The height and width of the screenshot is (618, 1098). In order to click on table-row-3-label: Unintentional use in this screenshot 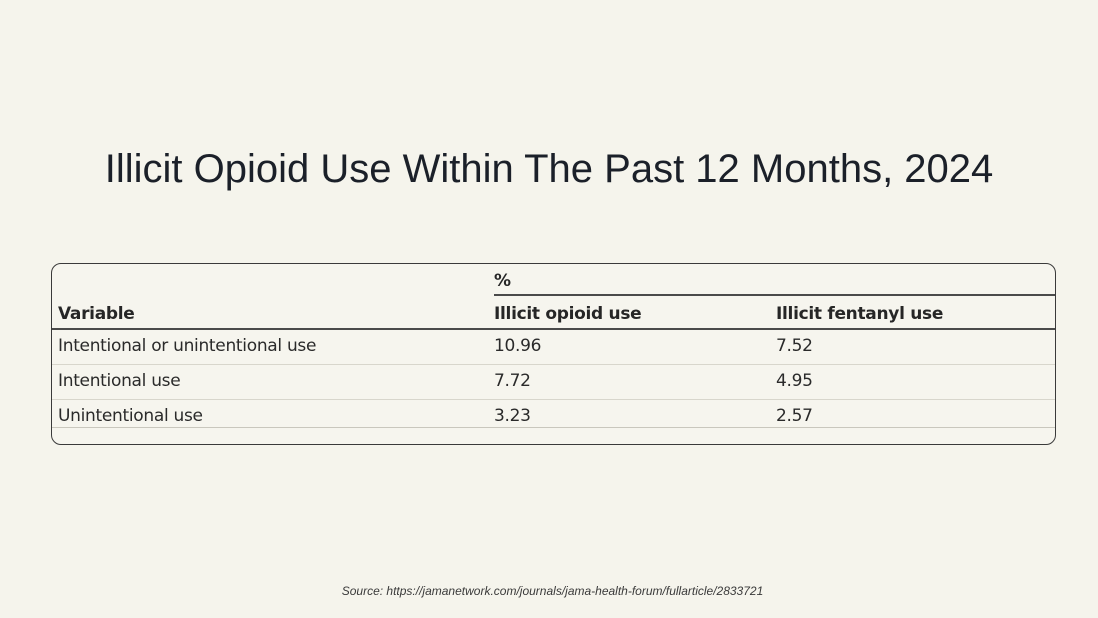, I will do `click(130, 416)`.